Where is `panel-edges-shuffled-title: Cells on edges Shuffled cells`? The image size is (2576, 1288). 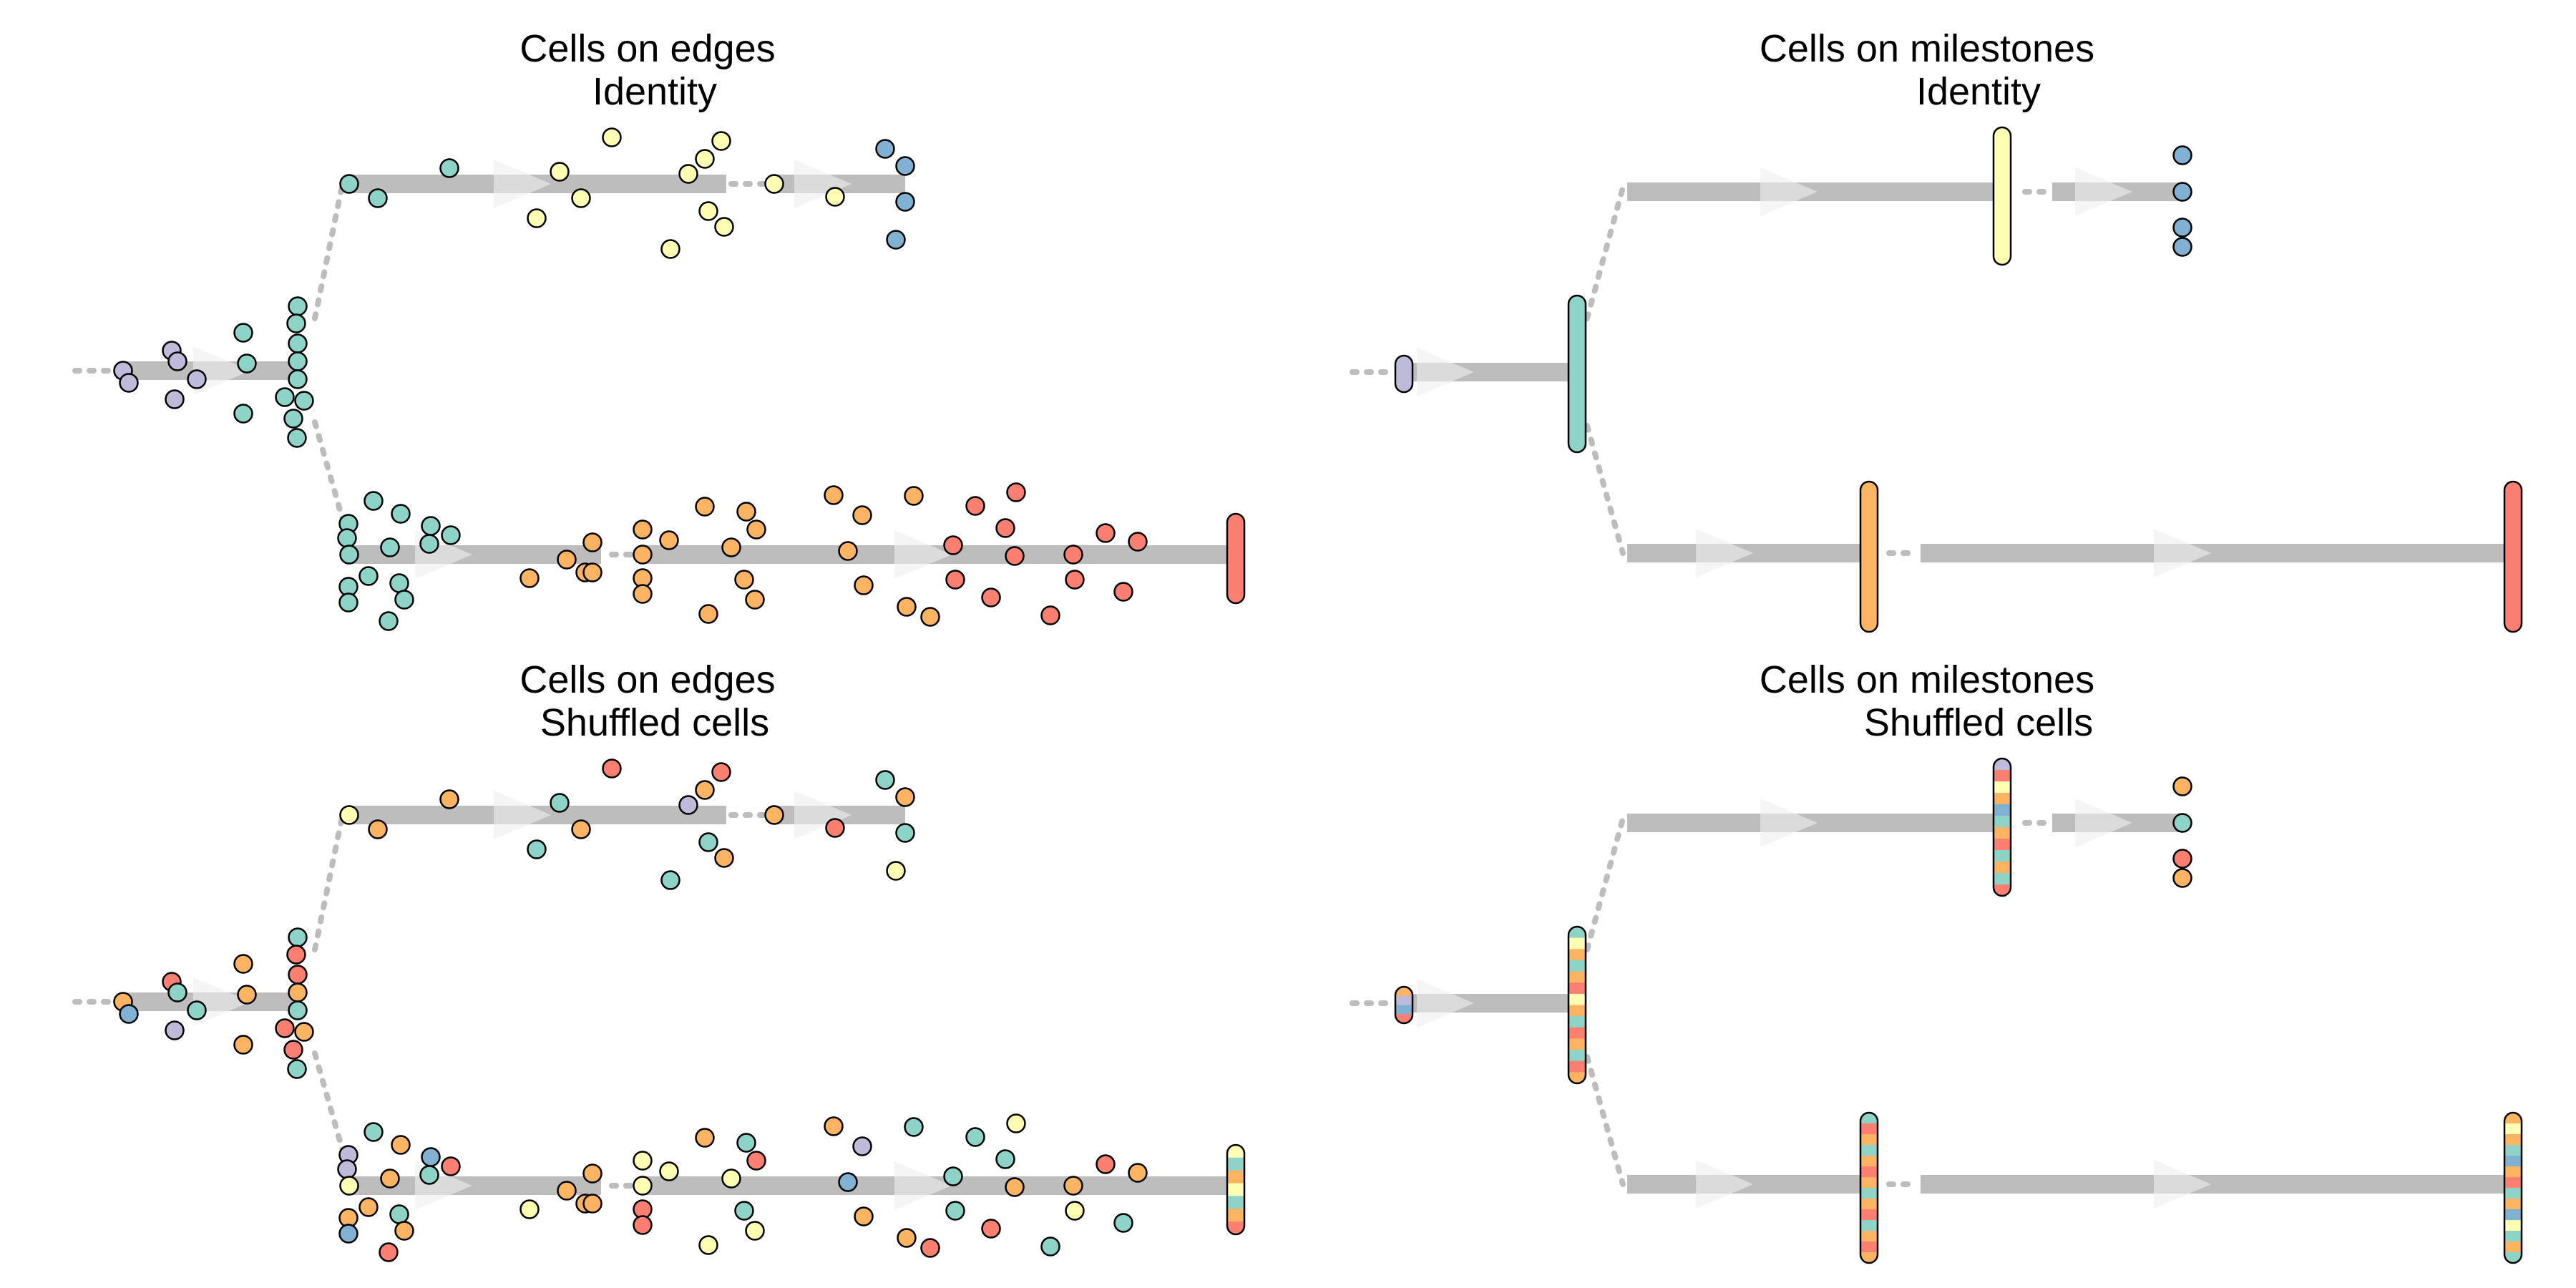 panel-edges-shuffled-title: Cells on edges Shuffled cells is located at coordinates (647, 701).